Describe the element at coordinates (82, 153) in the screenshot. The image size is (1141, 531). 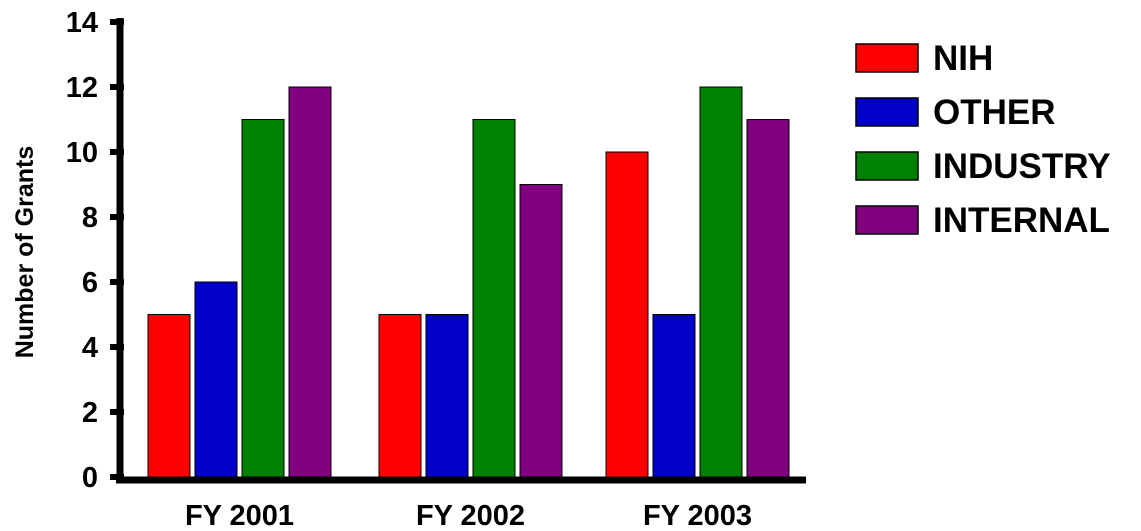
I see `y-tick-label: 10` at that location.